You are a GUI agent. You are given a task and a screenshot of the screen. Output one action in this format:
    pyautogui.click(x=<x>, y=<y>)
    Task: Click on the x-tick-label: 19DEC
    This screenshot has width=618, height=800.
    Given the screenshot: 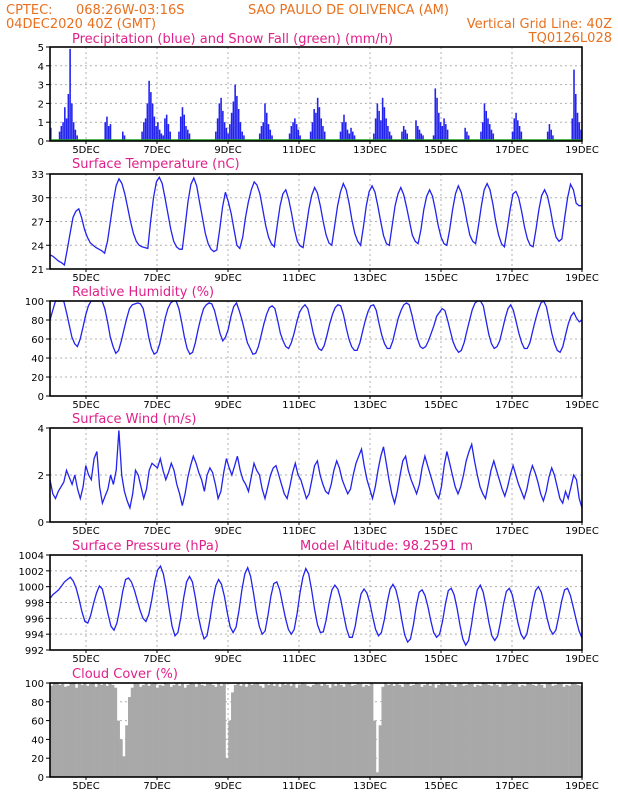 What is the action you would take?
    pyautogui.click(x=582, y=786)
    